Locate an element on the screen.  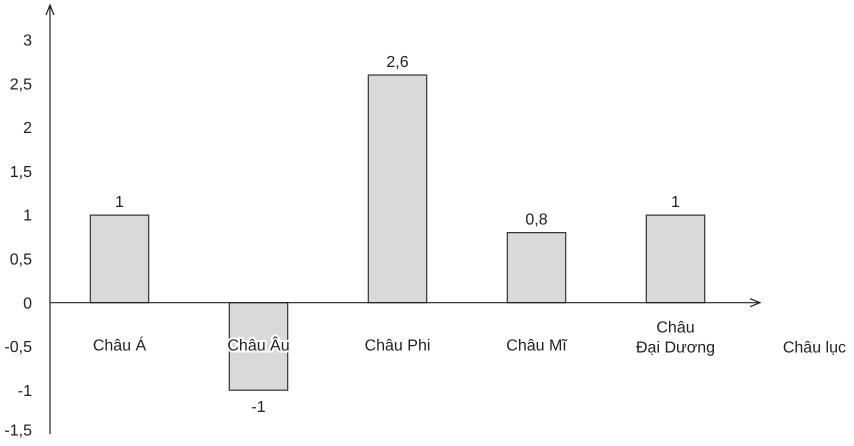
y-tick-label: 2 is located at coordinates (27, 129).